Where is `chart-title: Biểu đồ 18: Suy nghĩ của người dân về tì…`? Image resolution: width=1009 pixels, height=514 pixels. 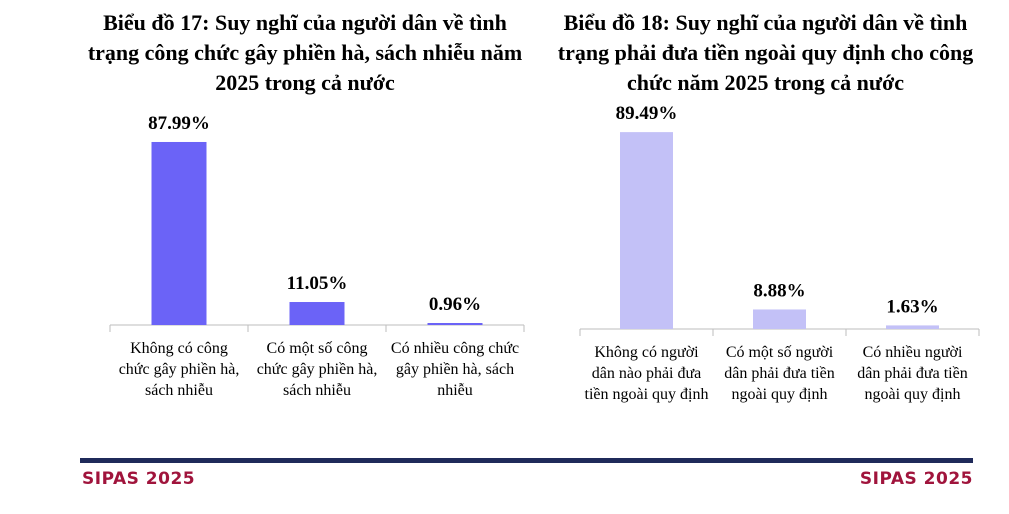 chart-title: Biểu đồ 18: Suy nghĩ của người dân về tì… is located at coordinates (765, 52).